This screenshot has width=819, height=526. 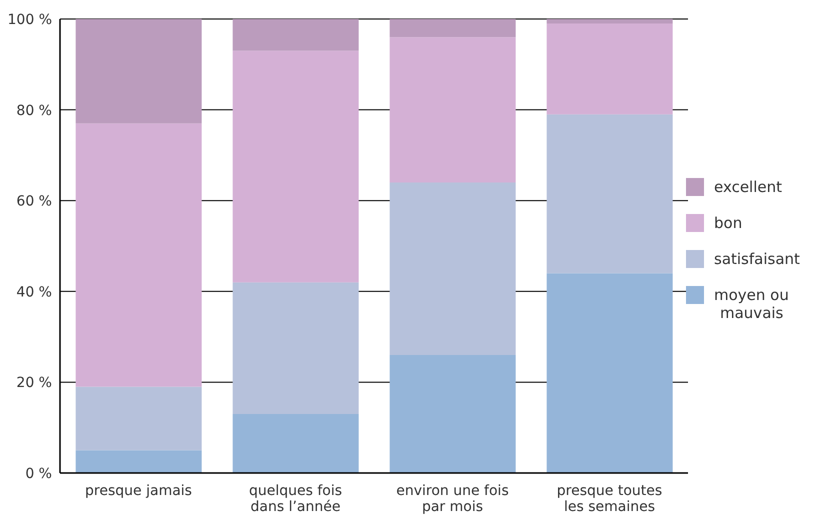 I want to click on y-tick-label: 80 %, so click(x=34, y=110).